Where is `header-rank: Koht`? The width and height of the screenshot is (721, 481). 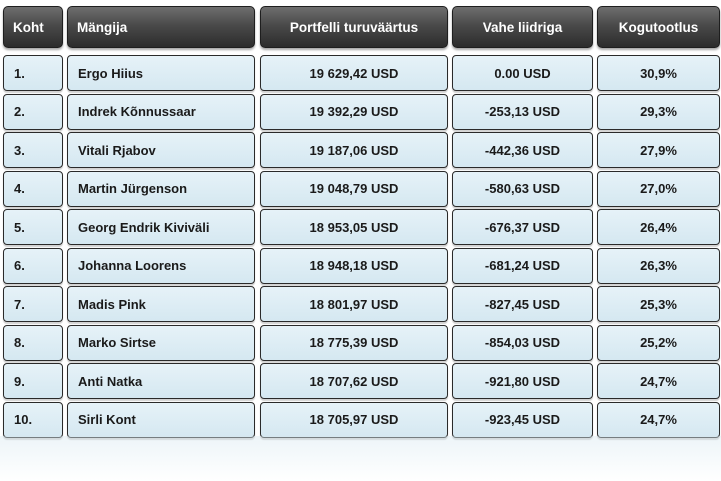 header-rank: Koht is located at coordinates (33, 27).